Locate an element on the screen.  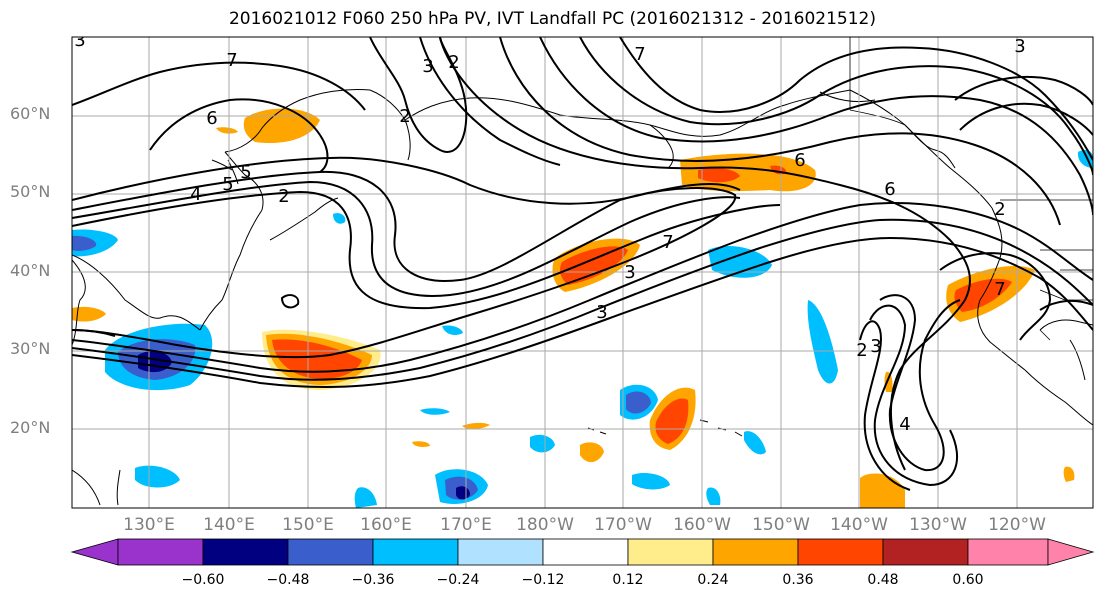
colorbar-tick-label: 0.60 is located at coordinates (968, 580).